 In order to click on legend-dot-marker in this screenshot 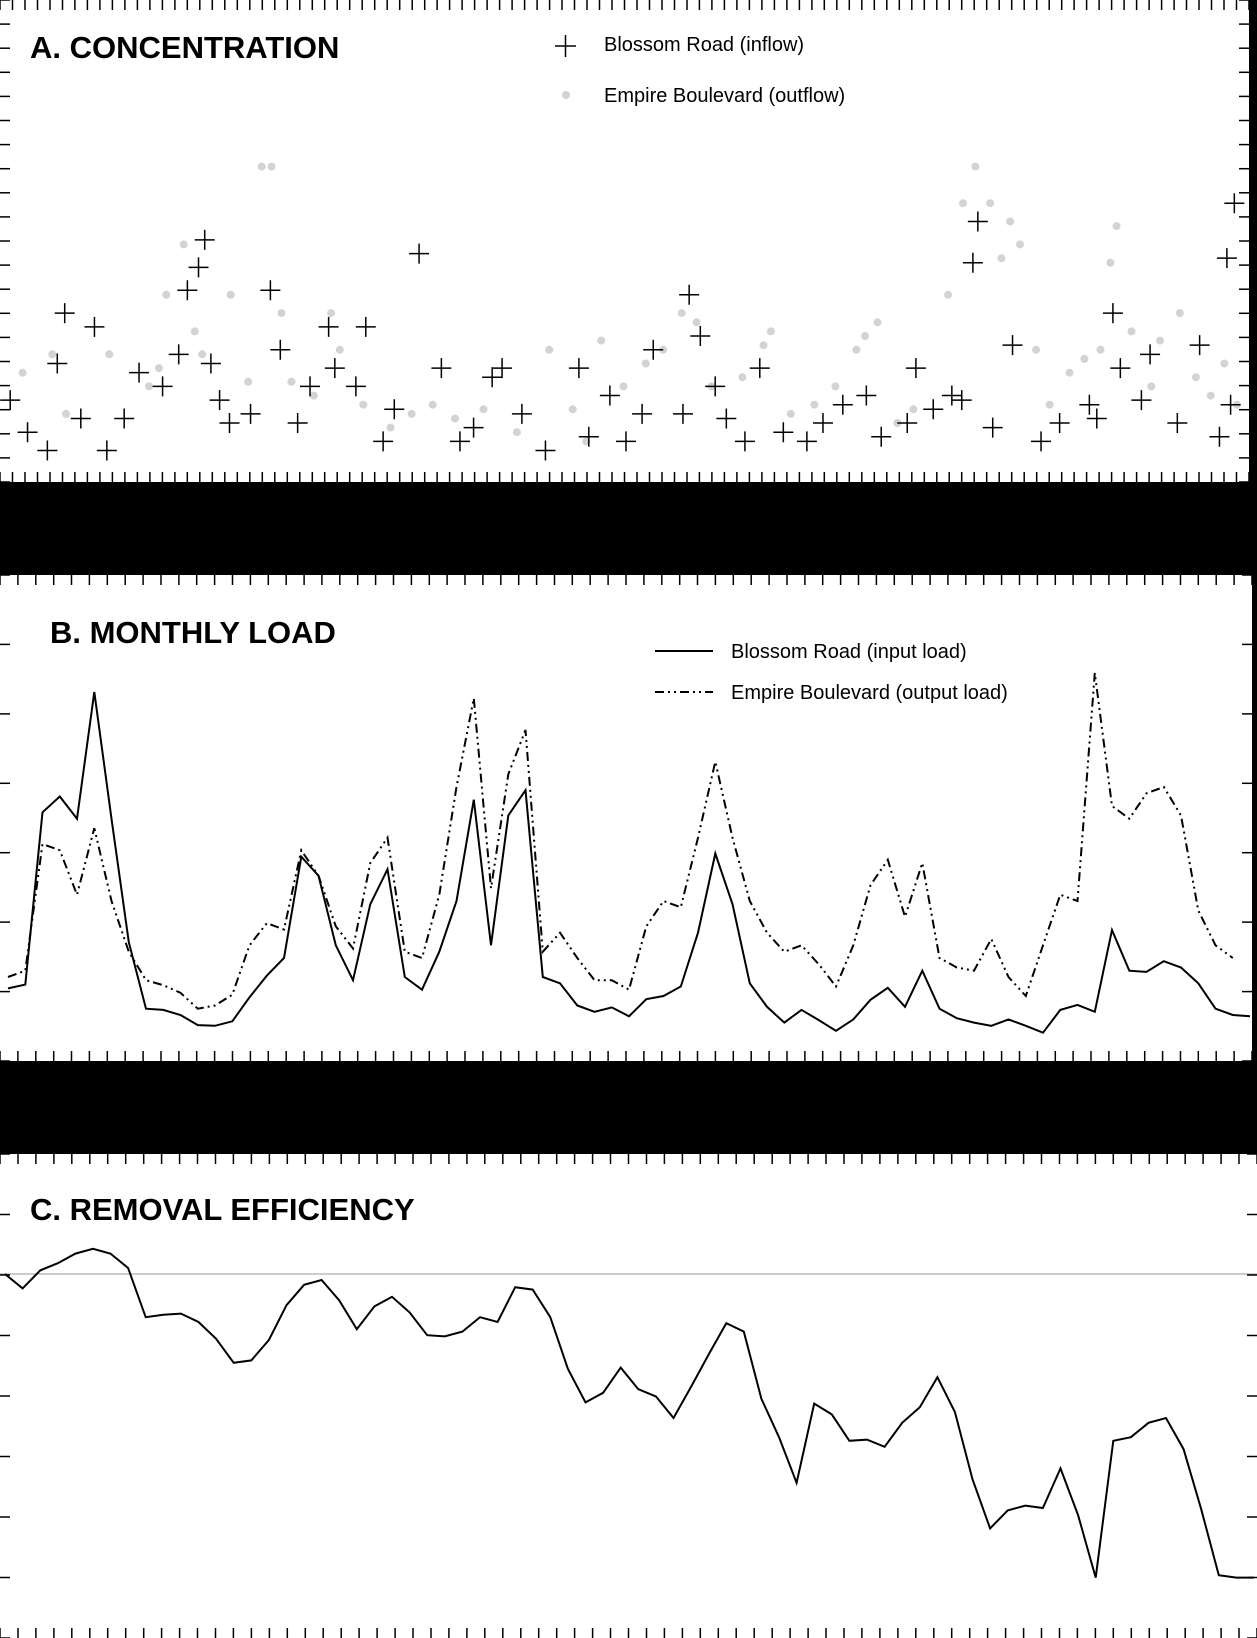, I will do `click(566, 95)`.